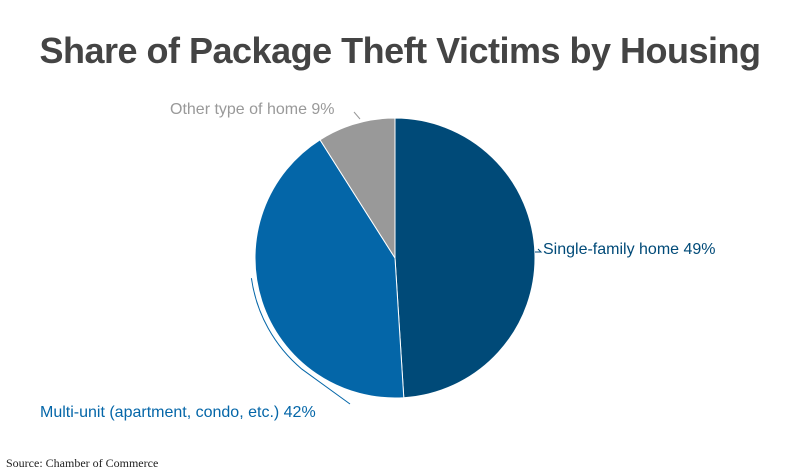 The width and height of the screenshot is (800, 475). I want to click on slice-label-single-family: Single-family home 49%, so click(629, 249).